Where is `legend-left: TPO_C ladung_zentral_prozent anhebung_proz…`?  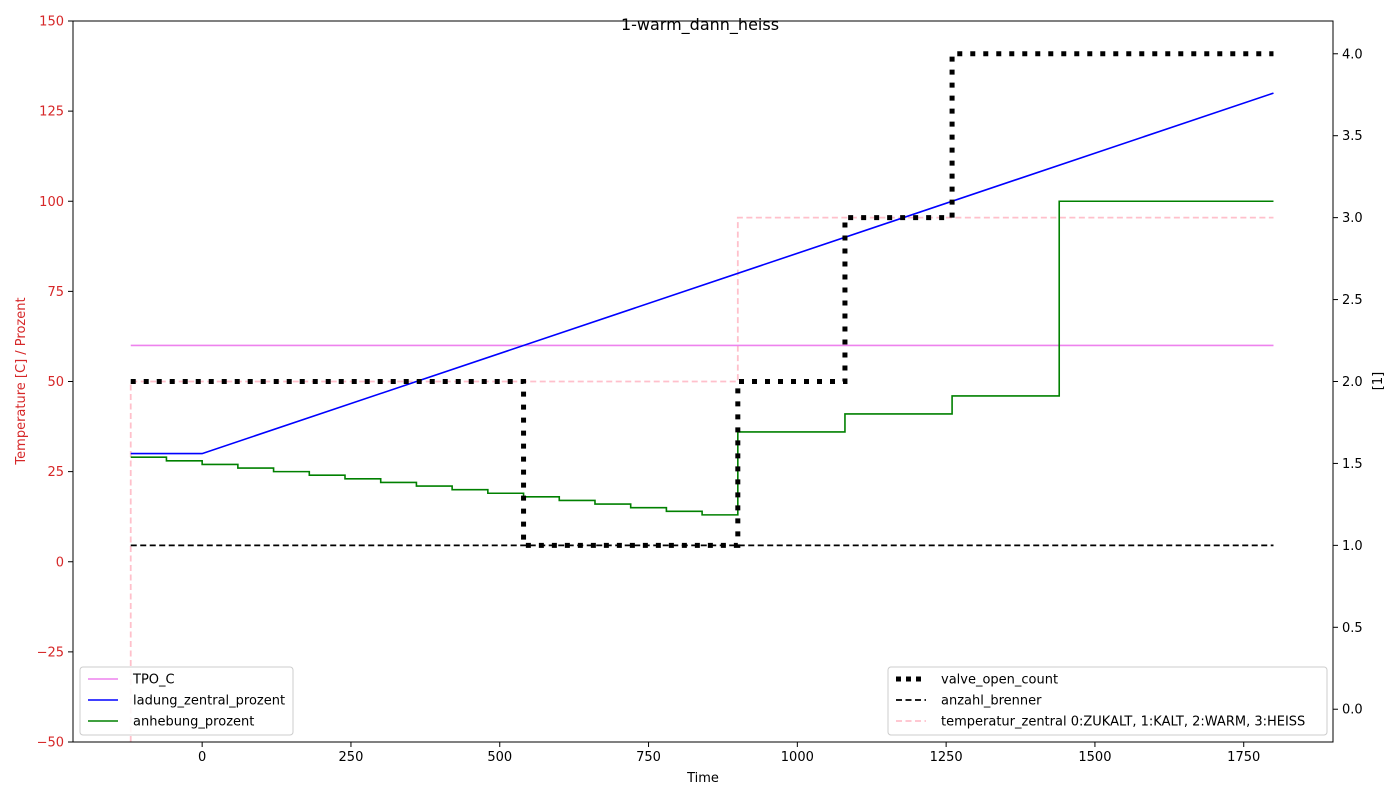 legend-left: TPO_C ladung_zentral_prozent anhebung_proz… is located at coordinates (186, 701).